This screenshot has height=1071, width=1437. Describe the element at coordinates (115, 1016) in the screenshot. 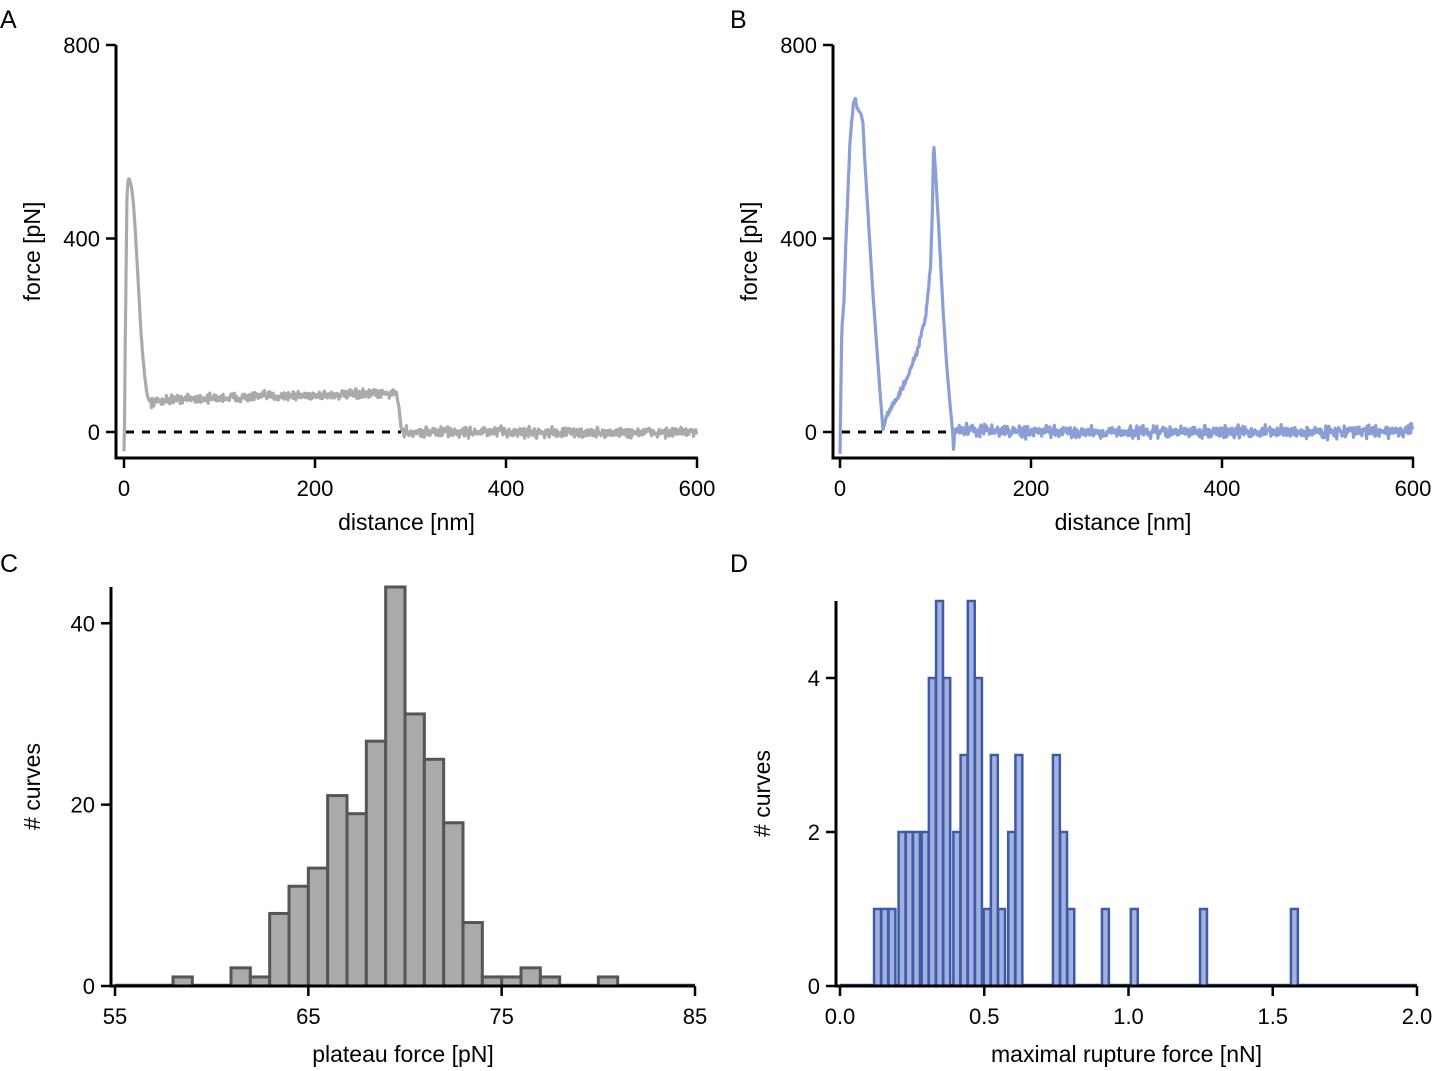

I see `x-tick-label: 55` at that location.